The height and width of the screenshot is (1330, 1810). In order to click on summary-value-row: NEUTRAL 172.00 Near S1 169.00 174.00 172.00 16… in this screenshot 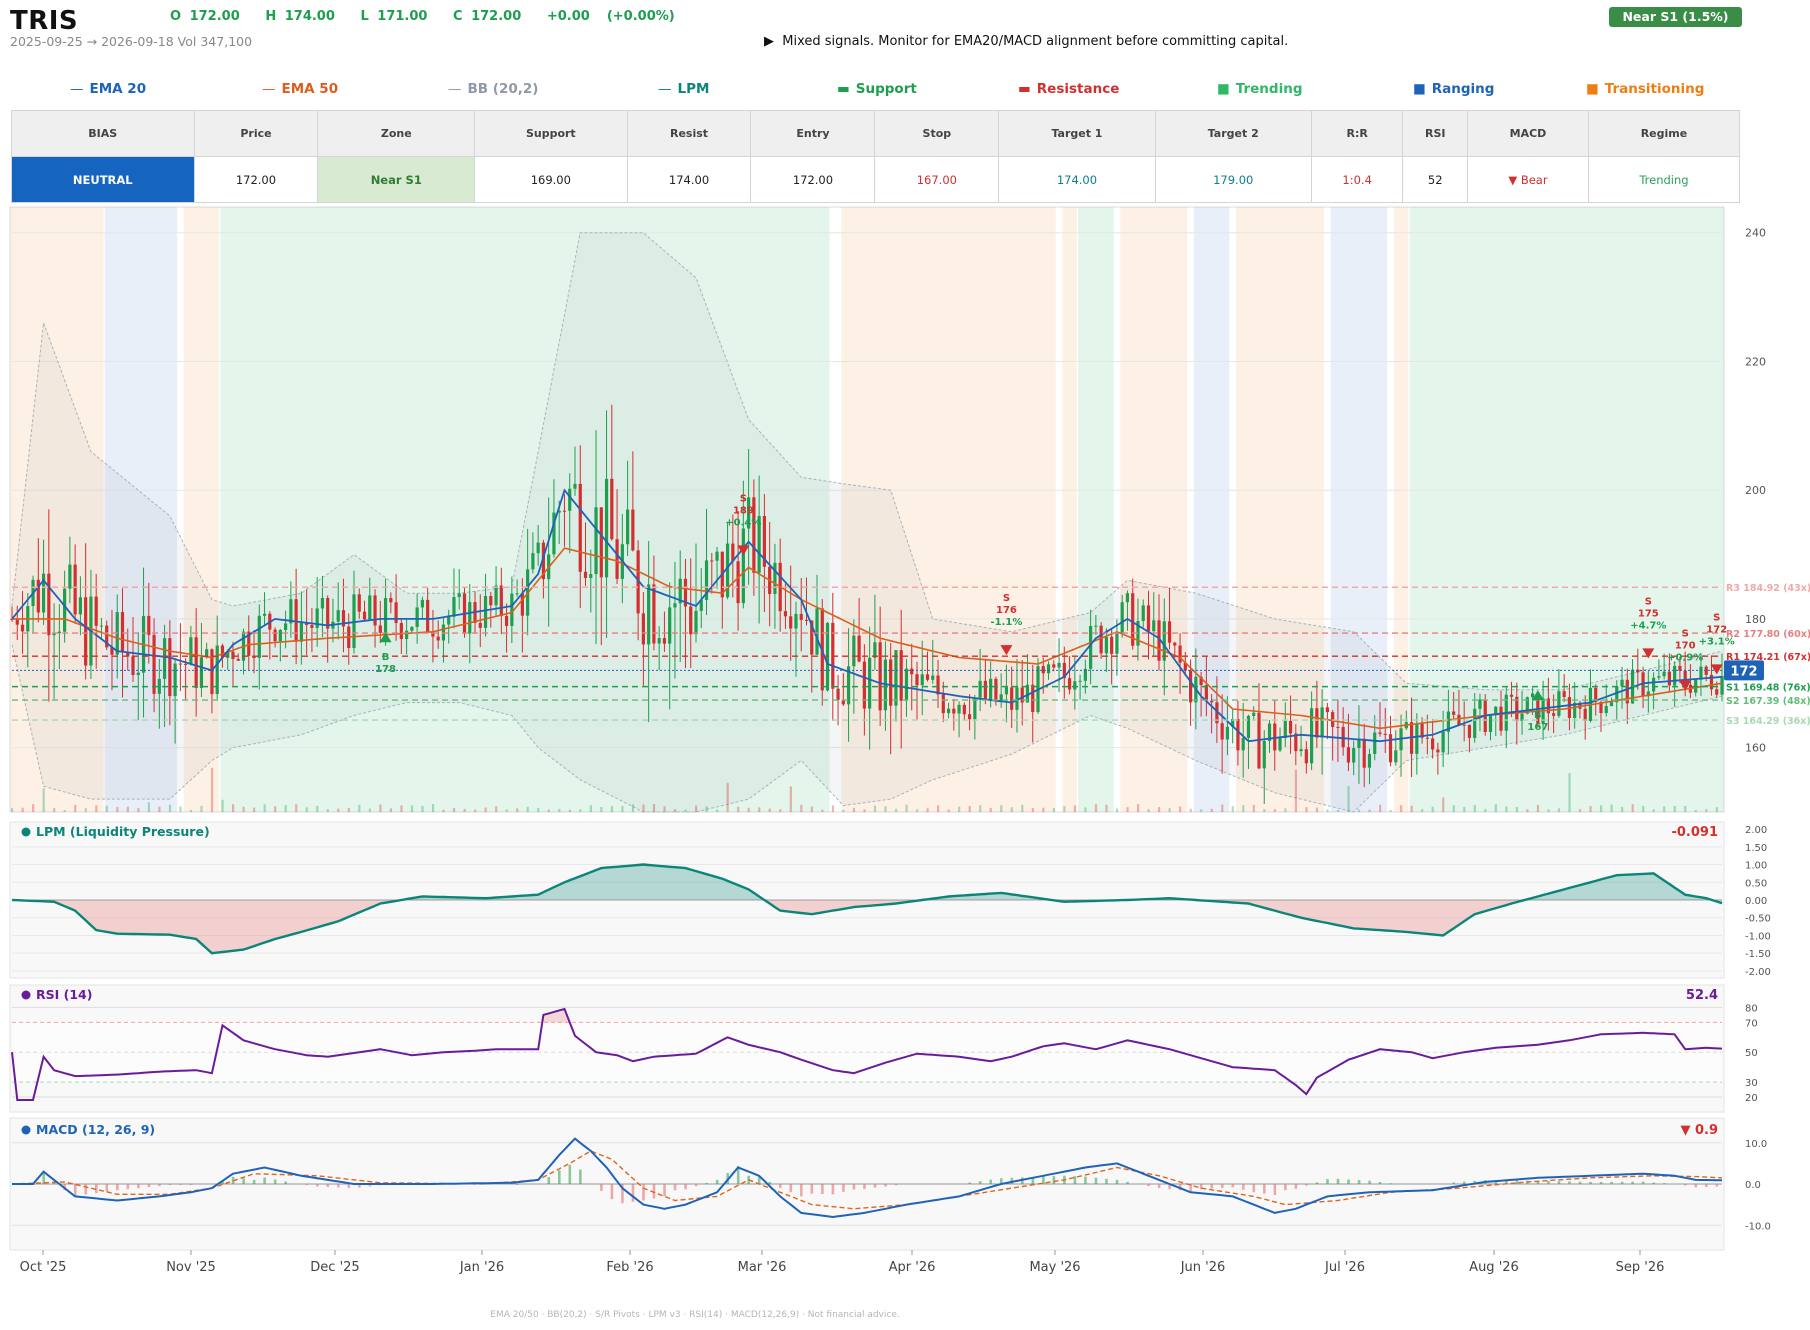, I will do `click(876, 179)`.